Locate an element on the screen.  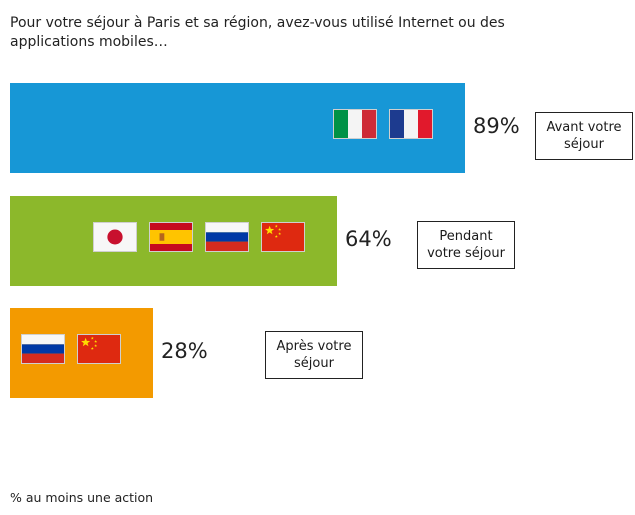
italy-flag-icon is located at coordinates (355, 124).